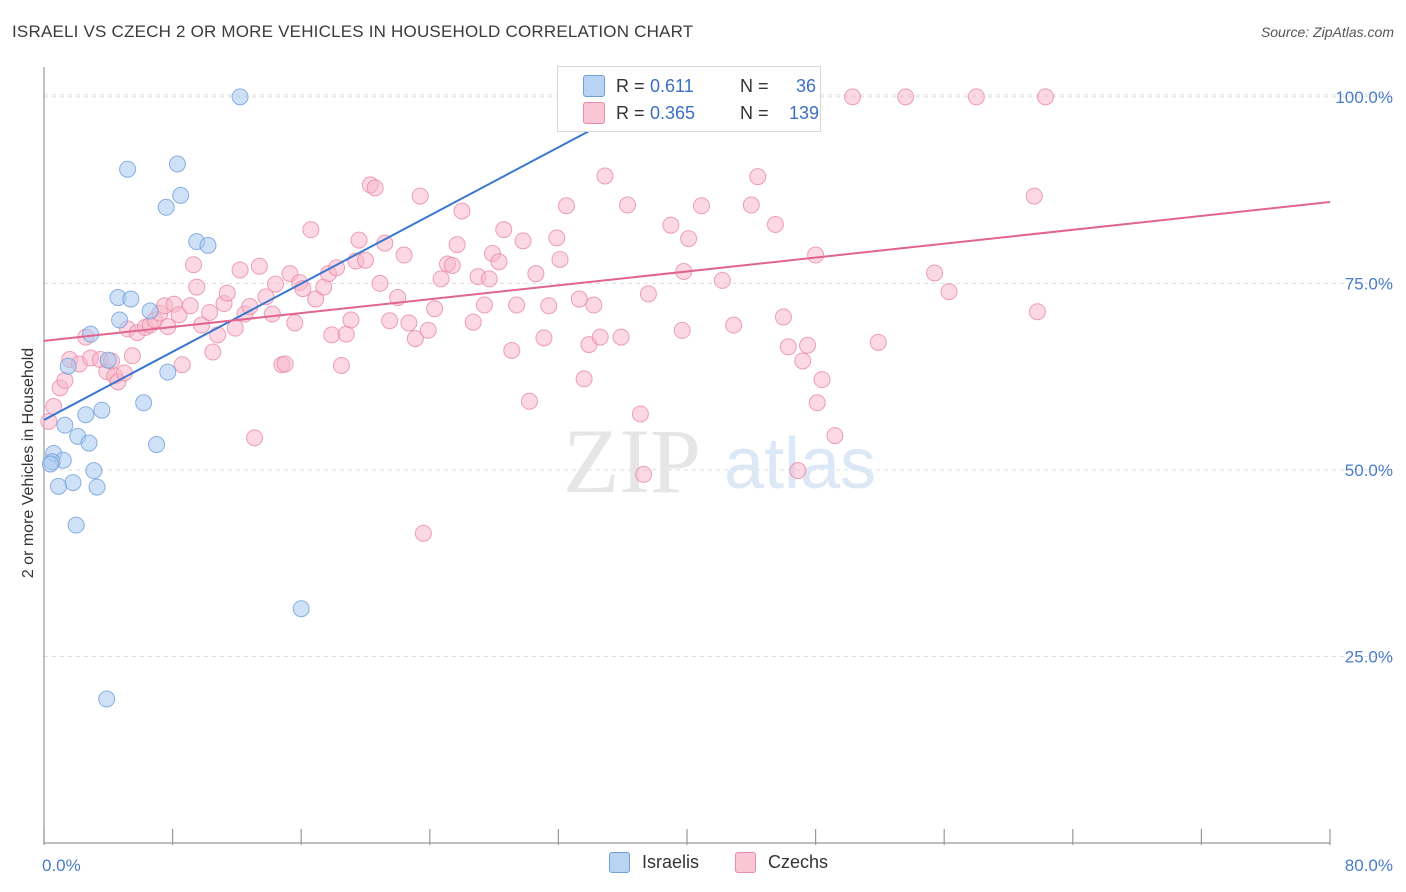 Image resolution: width=1406 pixels, height=892 pixels. Describe the element at coordinates (594, 113) in the screenshot. I see `czechs-swatch` at that location.